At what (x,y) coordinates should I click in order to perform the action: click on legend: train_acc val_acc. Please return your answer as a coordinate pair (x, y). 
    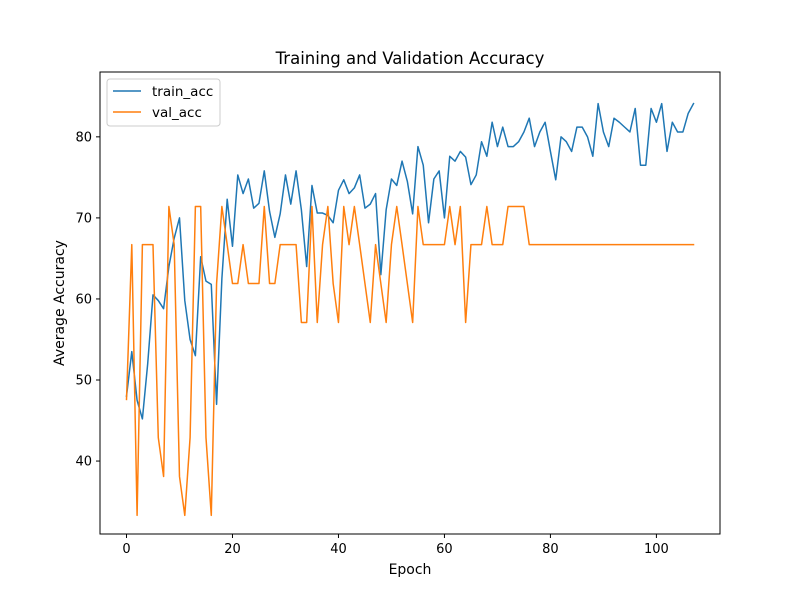
    Looking at the image, I should click on (163, 102).